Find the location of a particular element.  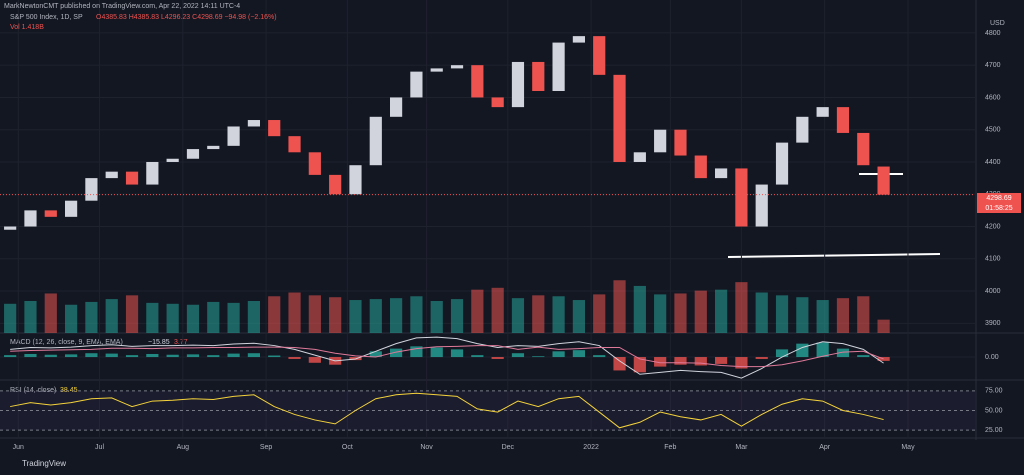

x-tick-label: May is located at coordinates (908, 447).